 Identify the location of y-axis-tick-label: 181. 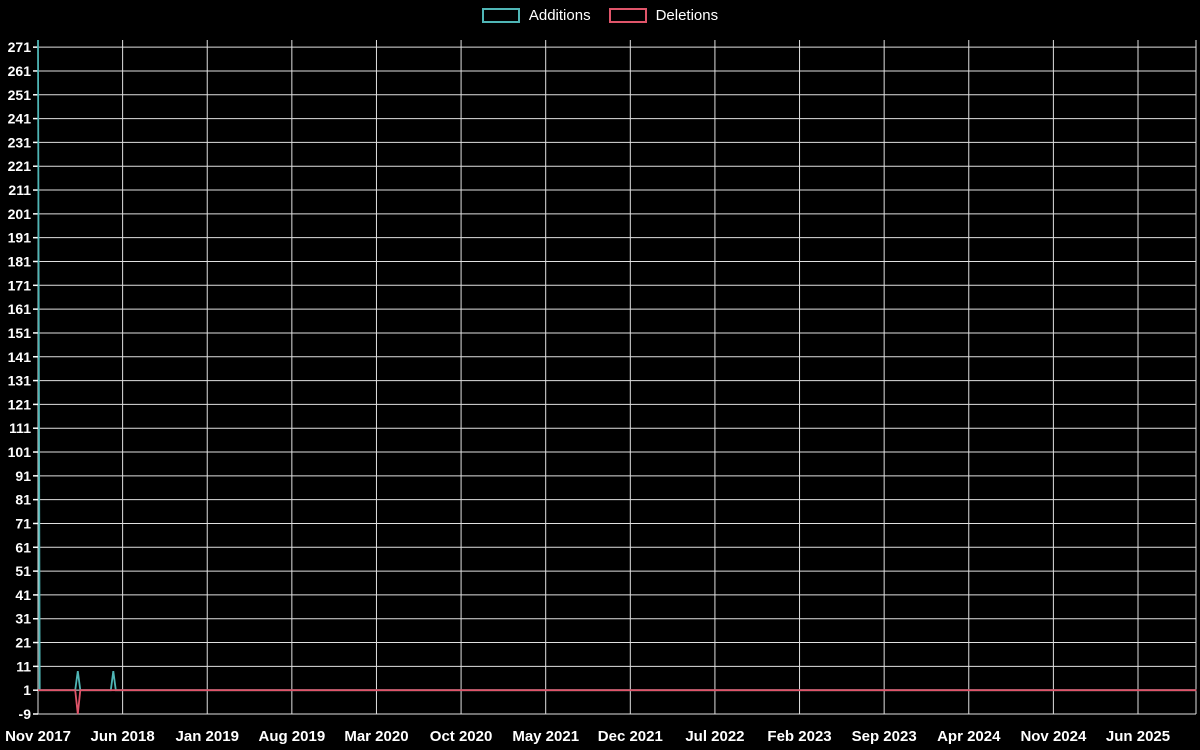
(20, 261).